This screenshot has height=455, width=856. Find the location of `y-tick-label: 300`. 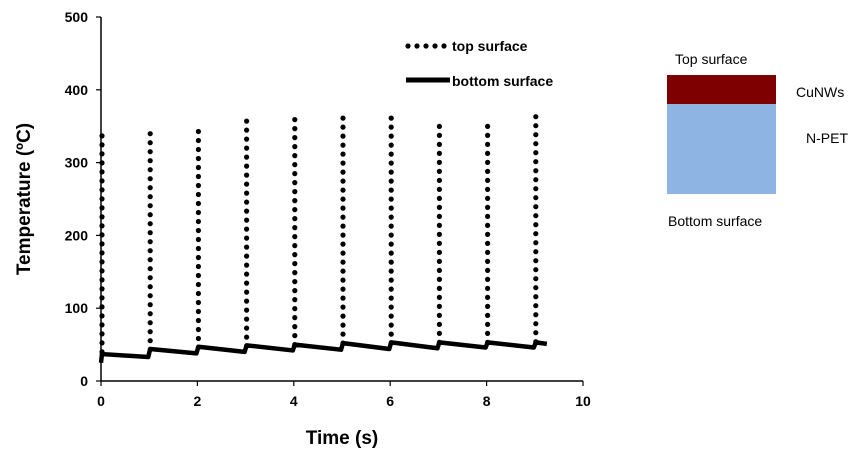

y-tick-label: 300 is located at coordinates (77, 163).